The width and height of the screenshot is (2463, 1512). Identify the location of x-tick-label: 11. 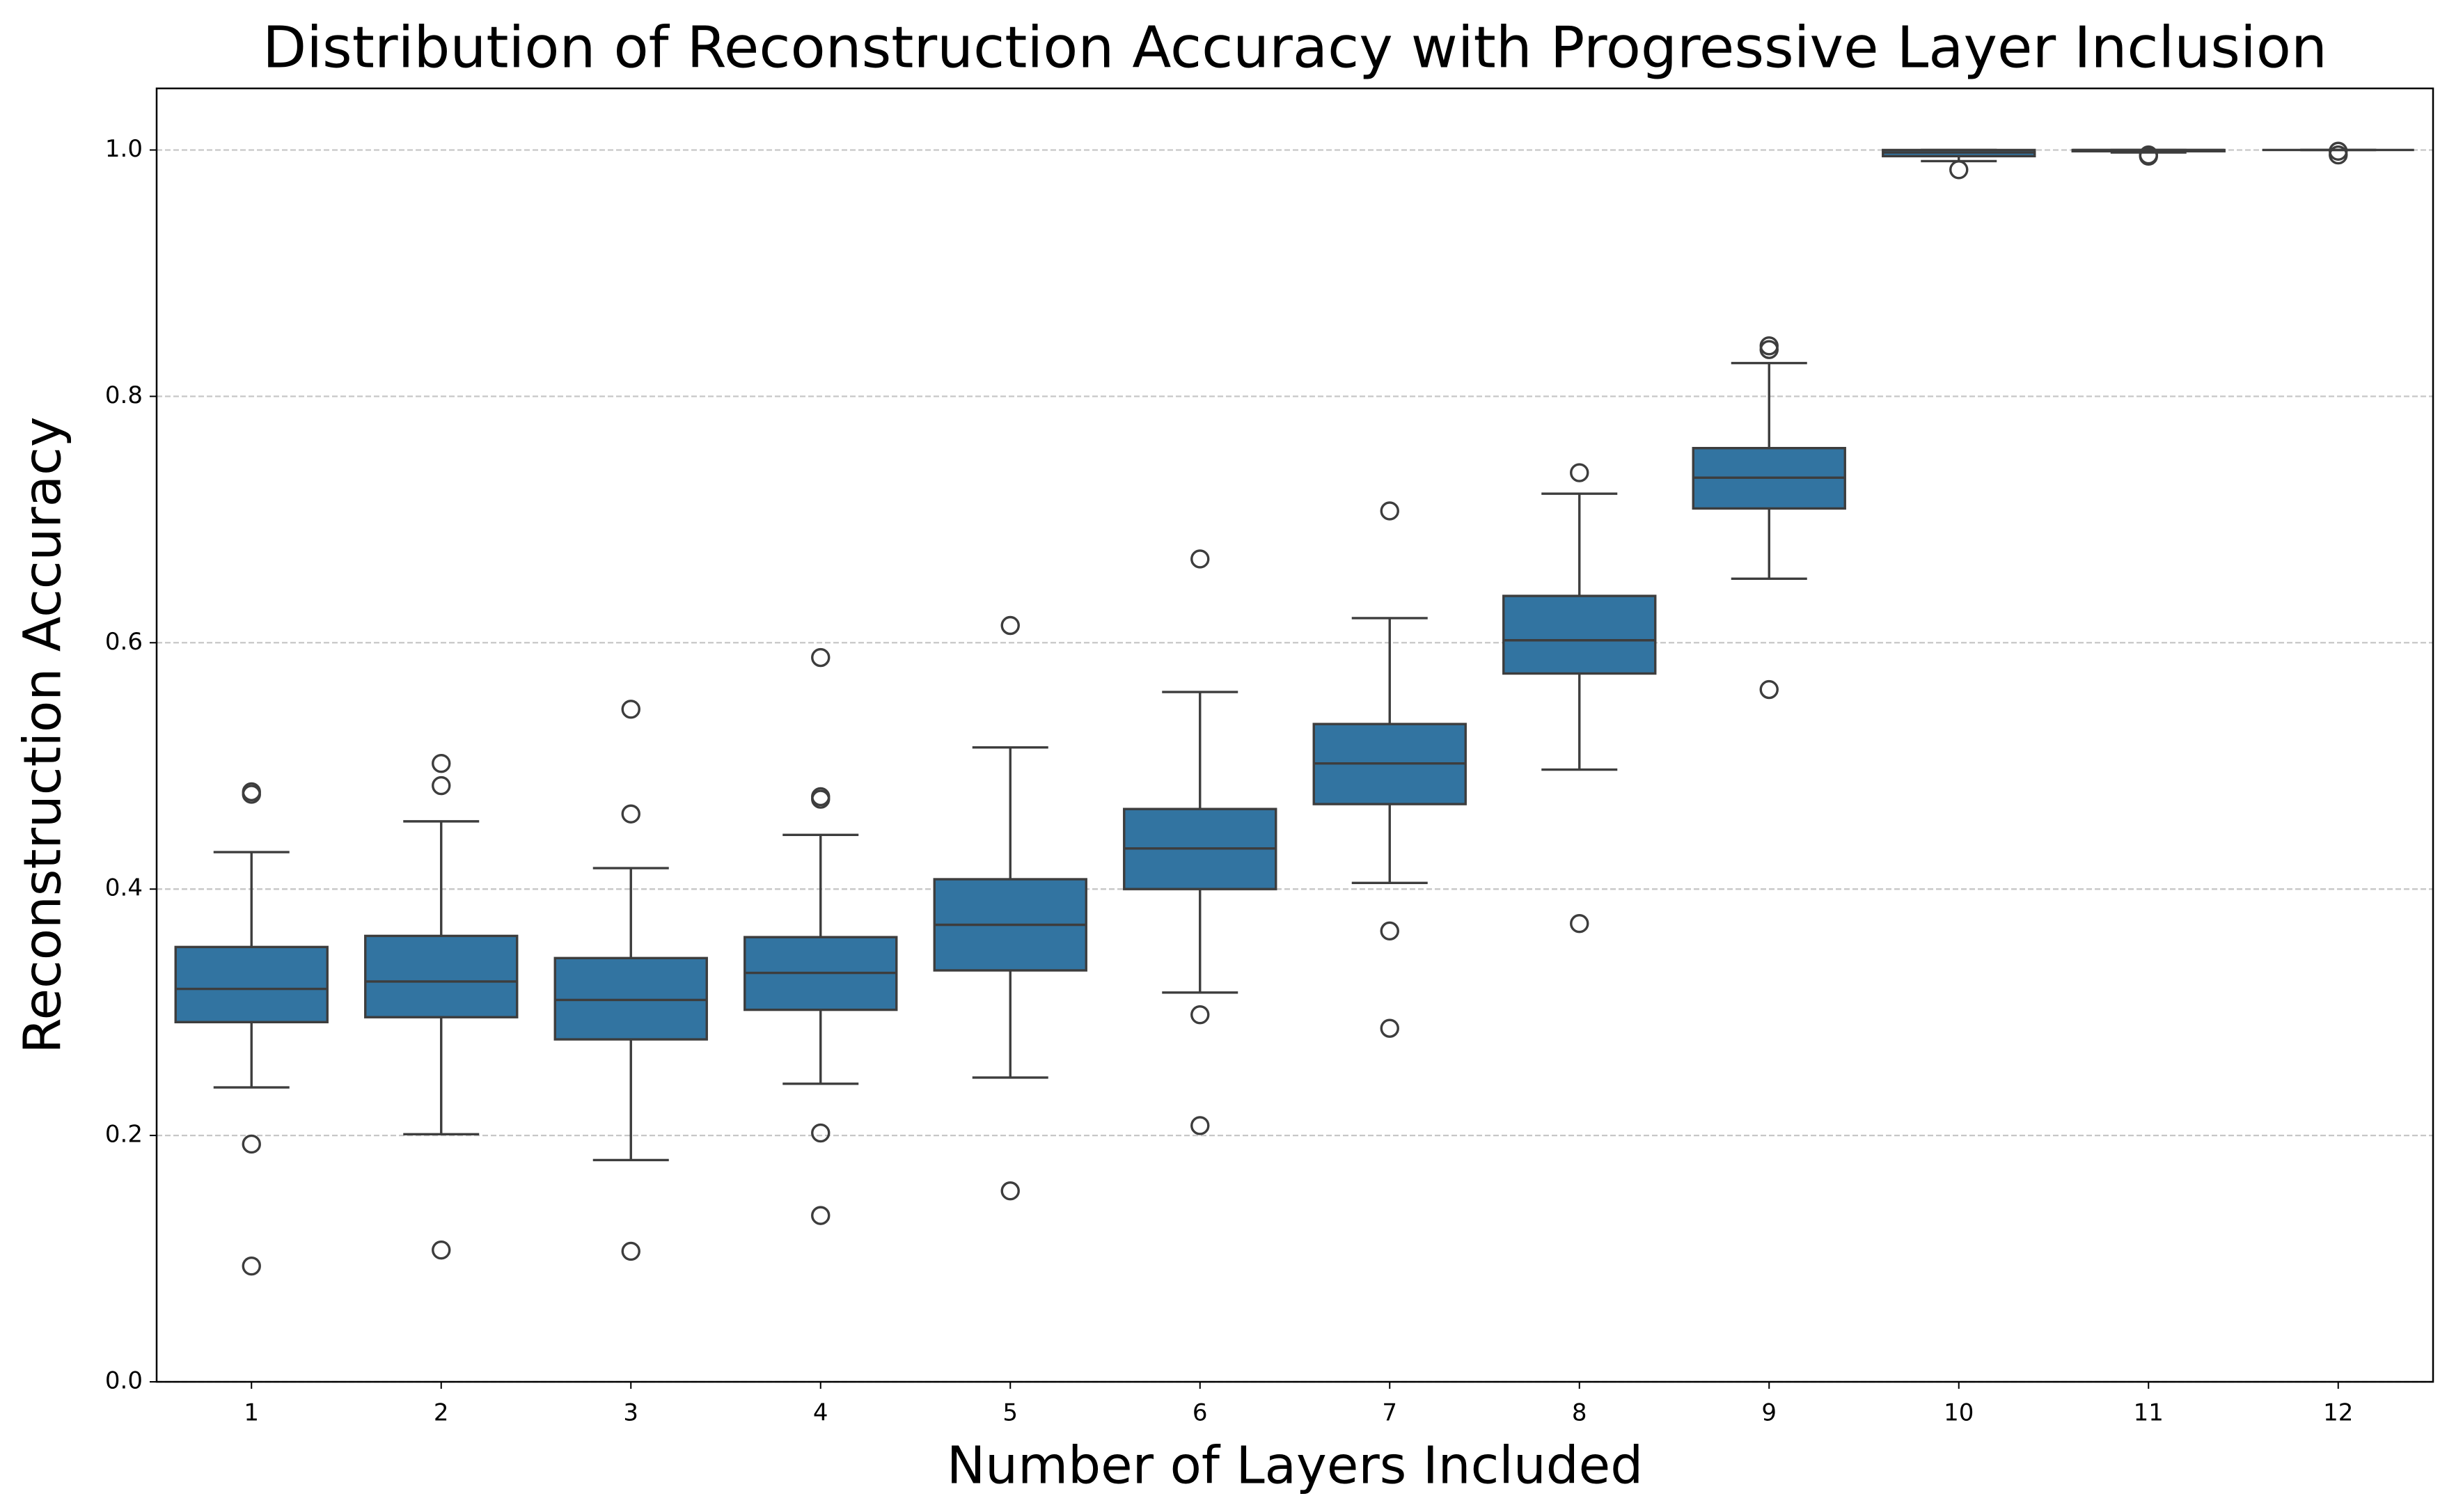
(2149, 1413).